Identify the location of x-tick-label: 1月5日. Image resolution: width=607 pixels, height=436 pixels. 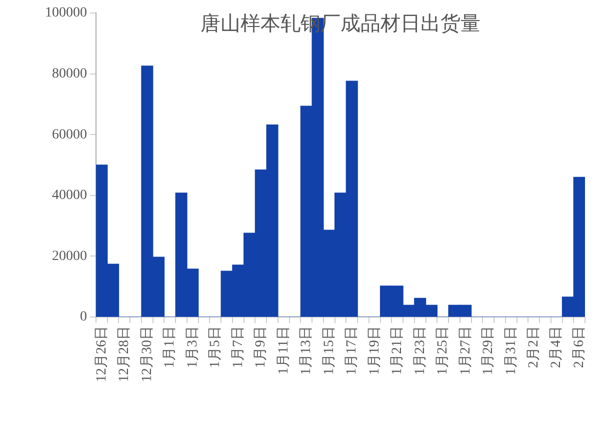
(216, 347).